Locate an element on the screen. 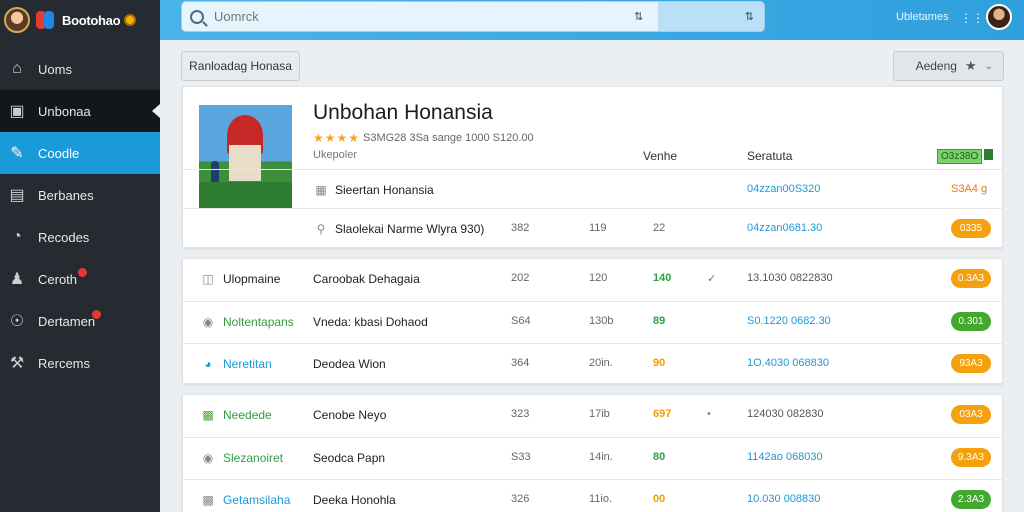 This screenshot has width=1024, height=512. logo-icon is located at coordinates (46, 20).